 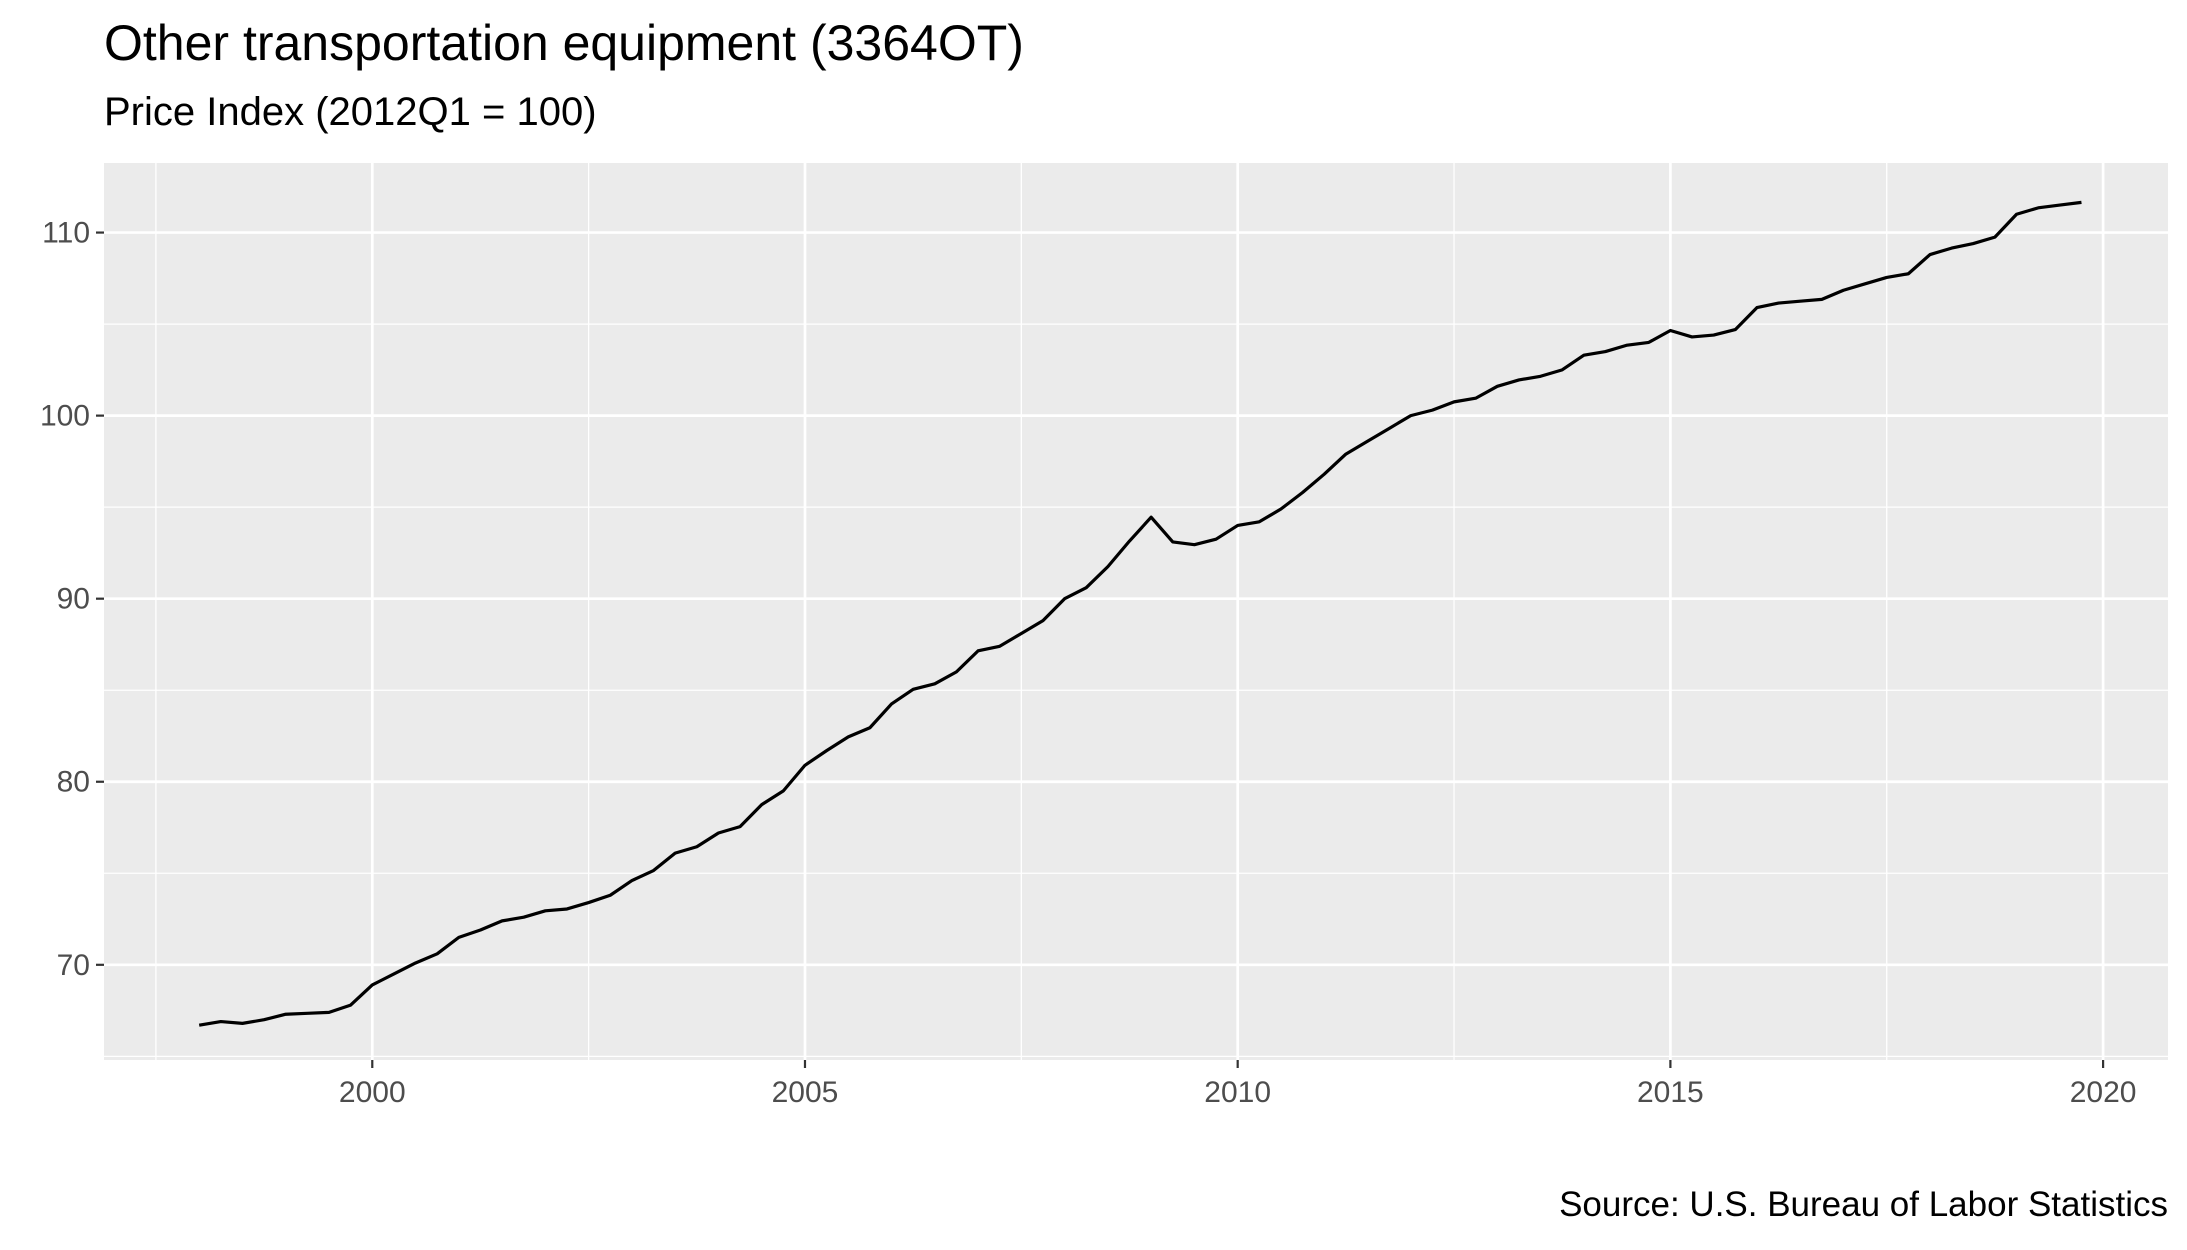 What do you see at coordinates (73, 782) in the screenshot?
I see `y-tick-label: 80` at bounding box center [73, 782].